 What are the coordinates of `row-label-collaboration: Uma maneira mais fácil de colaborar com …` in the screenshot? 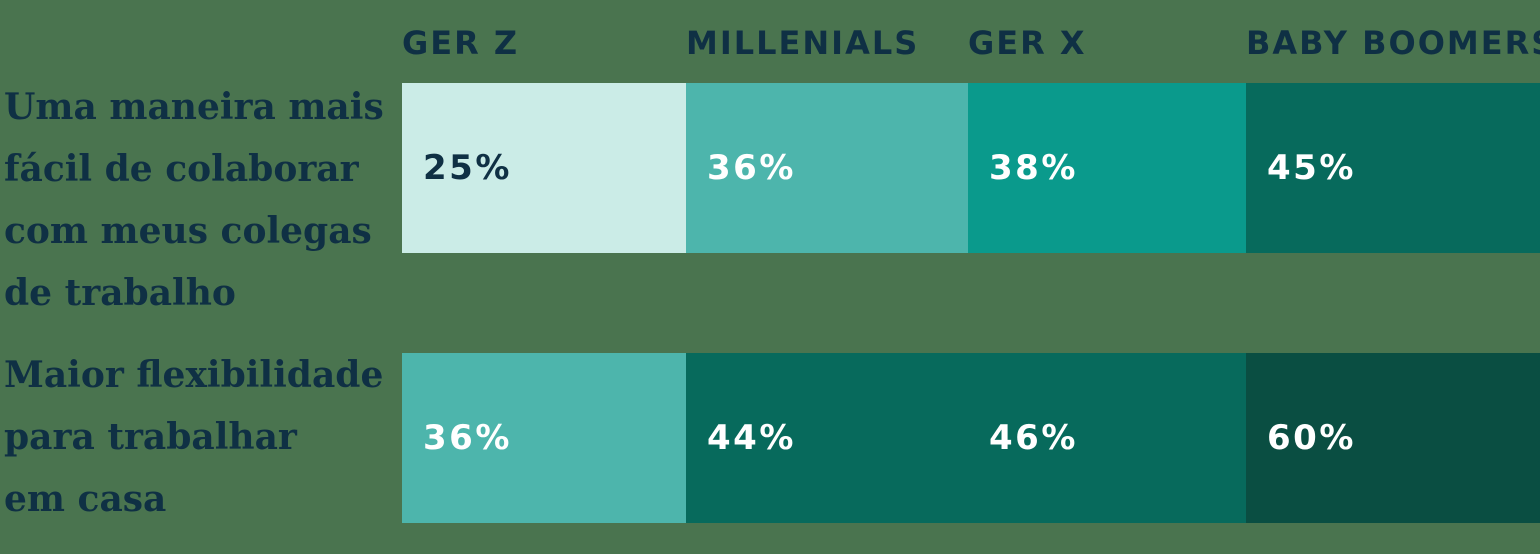 It's located at (200, 200).